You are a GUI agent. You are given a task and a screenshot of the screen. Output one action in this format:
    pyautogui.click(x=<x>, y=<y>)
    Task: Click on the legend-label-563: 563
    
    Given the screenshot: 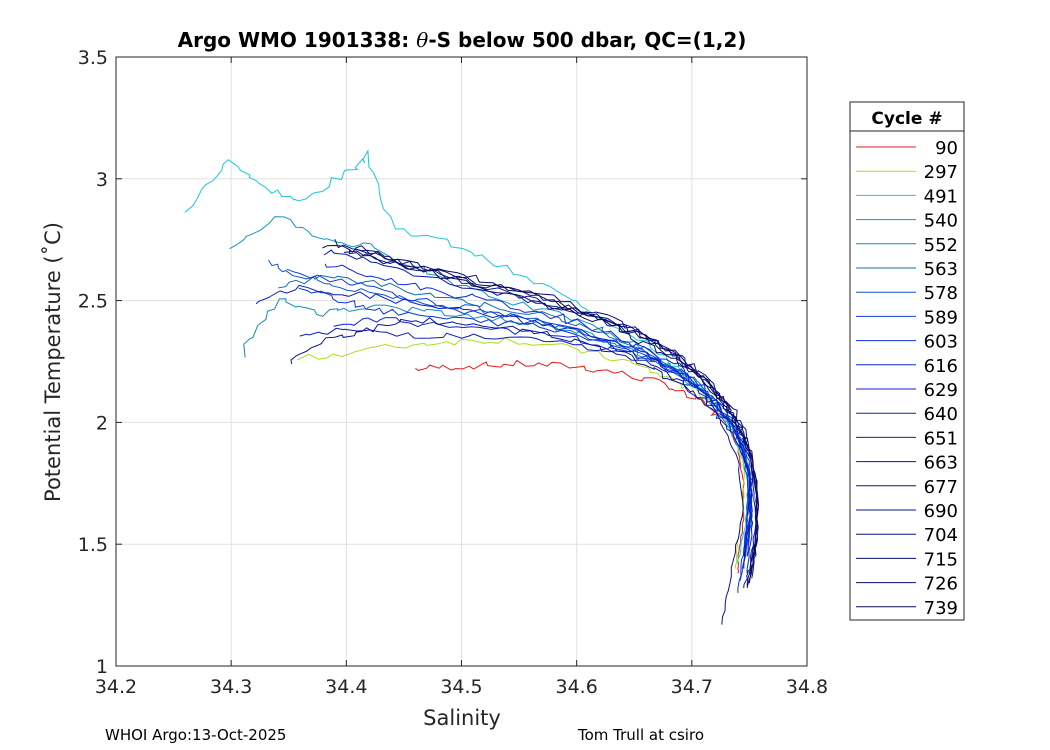 What is the action you would take?
    pyautogui.click(x=941, y=269)
    